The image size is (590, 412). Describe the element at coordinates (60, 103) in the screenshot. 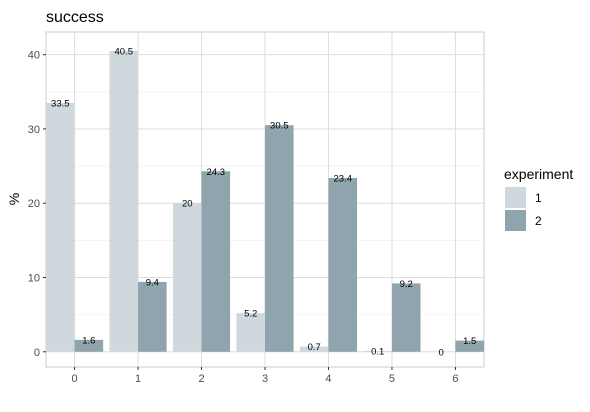

I see `data-label-exp1-cat0: 33.5` at that location.